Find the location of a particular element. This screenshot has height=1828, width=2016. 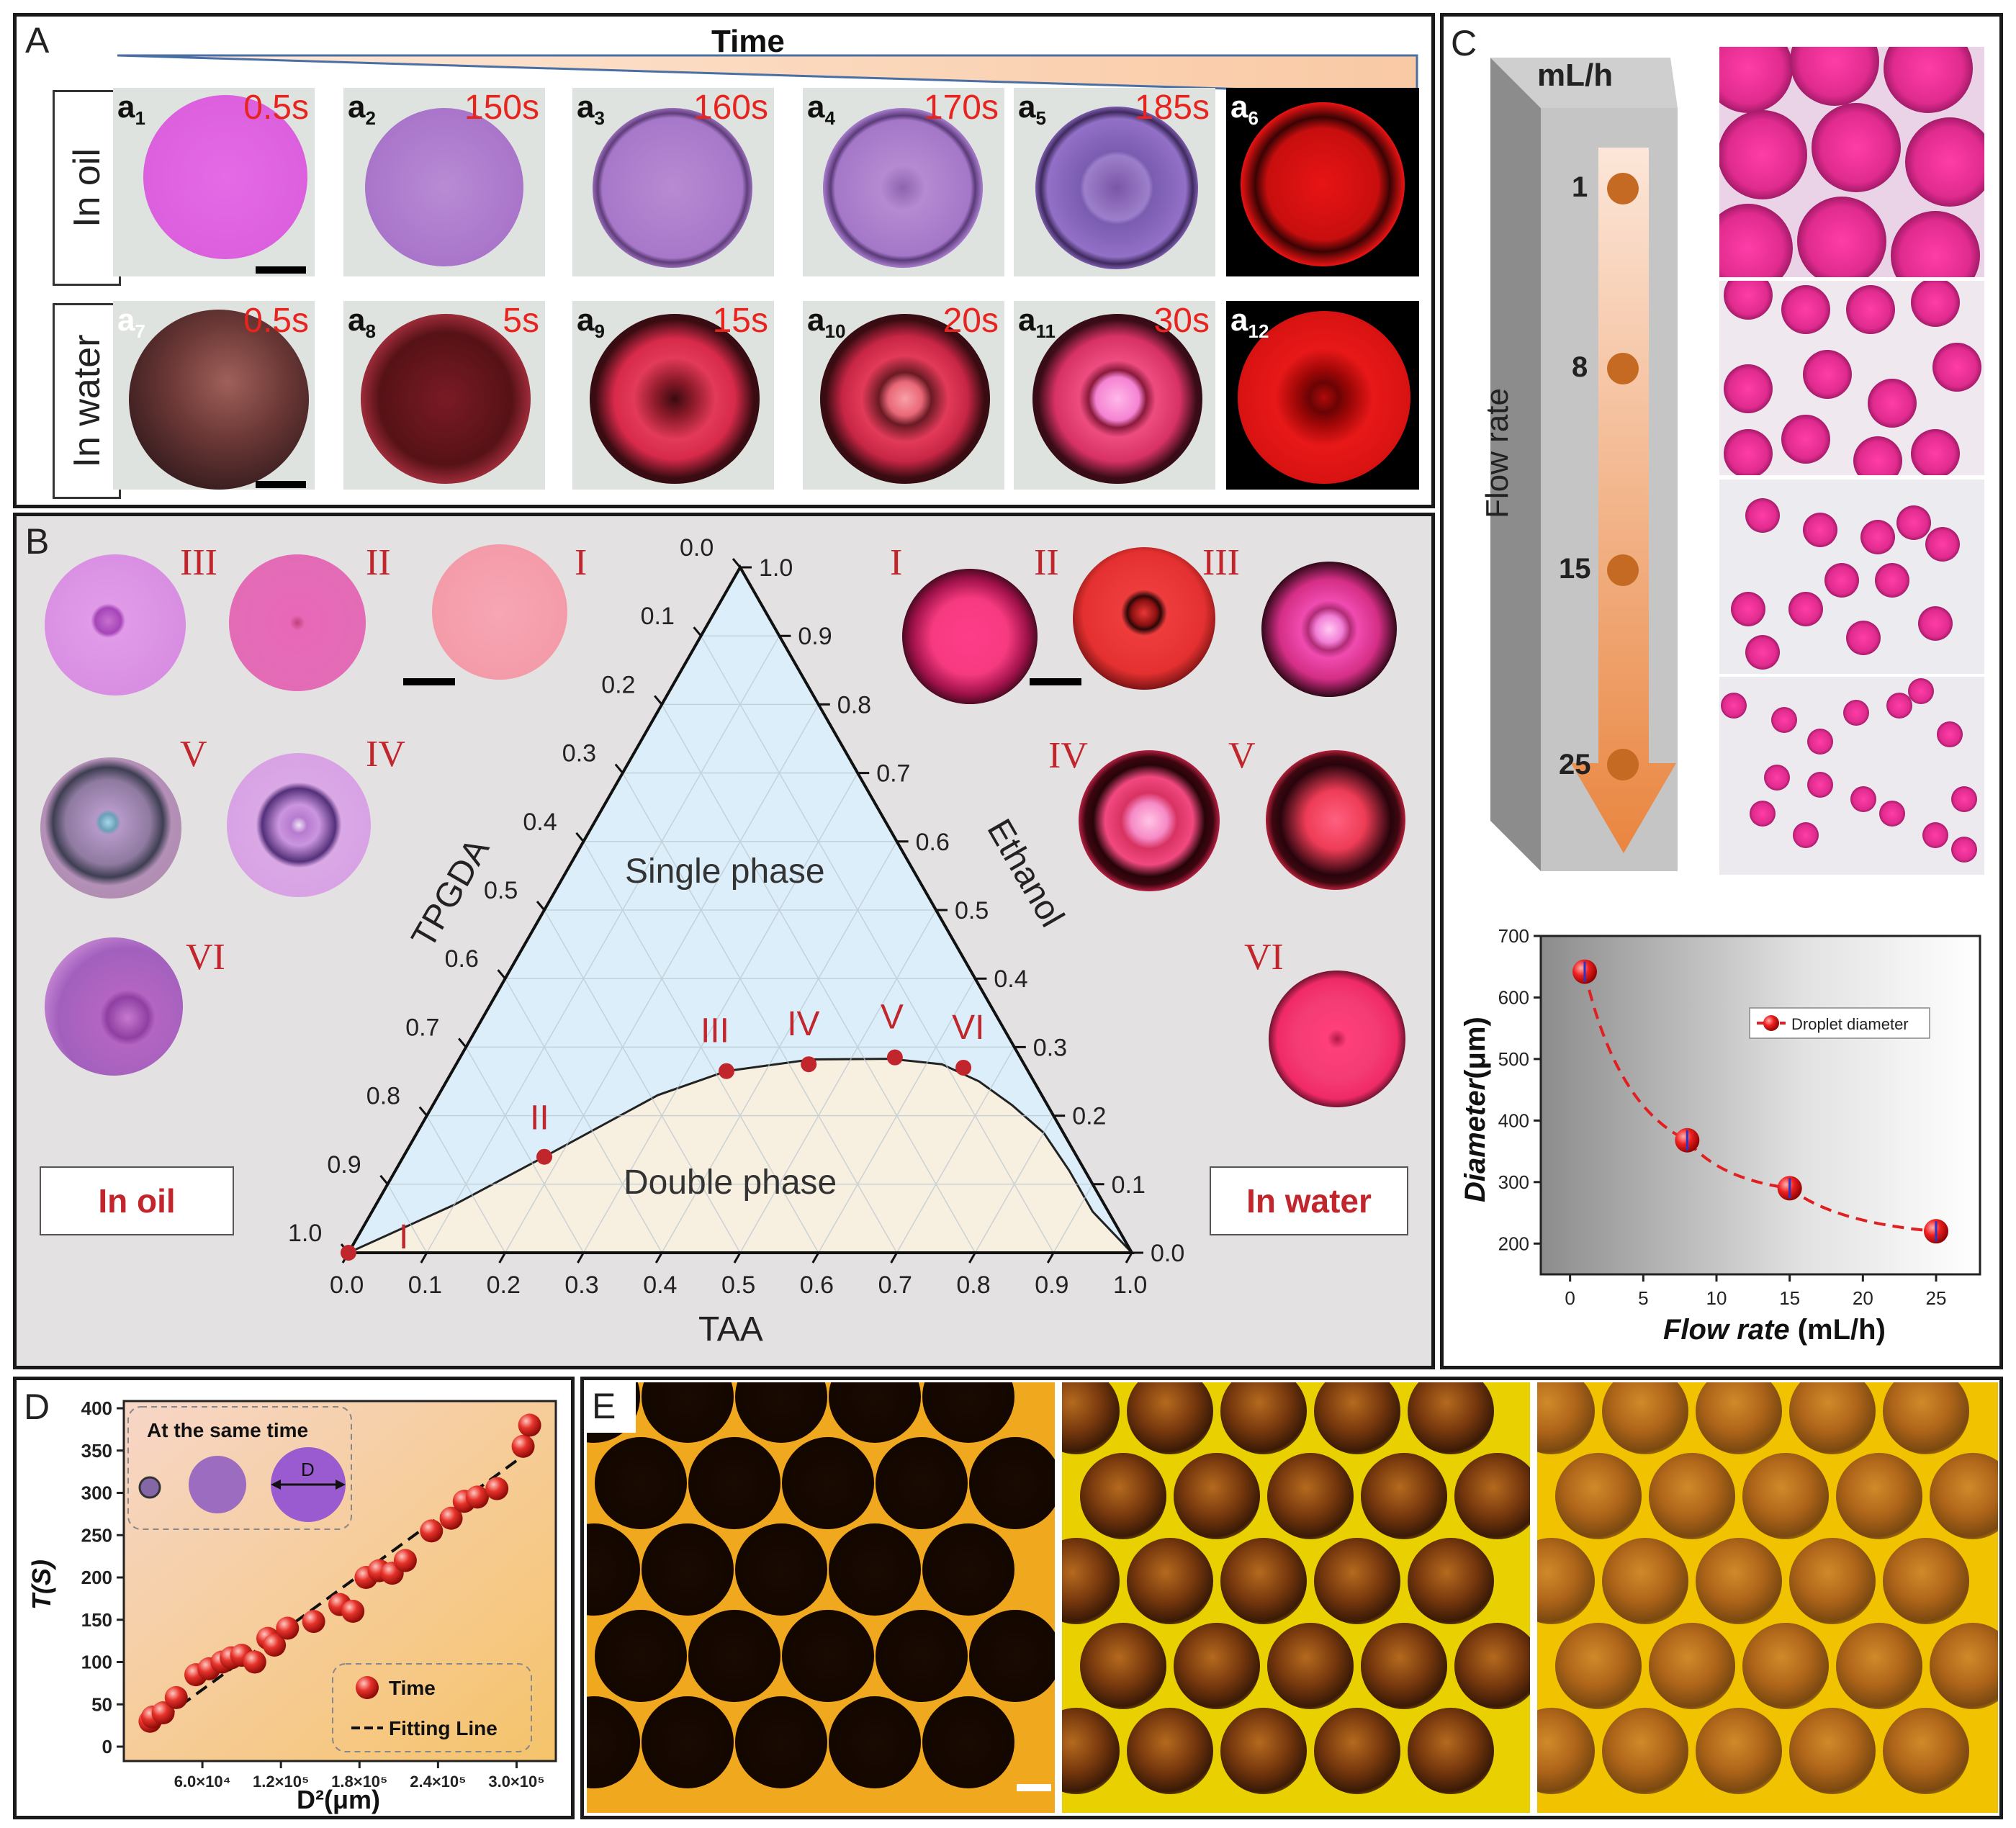

cell-a7: a7 0.5s is located at coordinates (214, 395).